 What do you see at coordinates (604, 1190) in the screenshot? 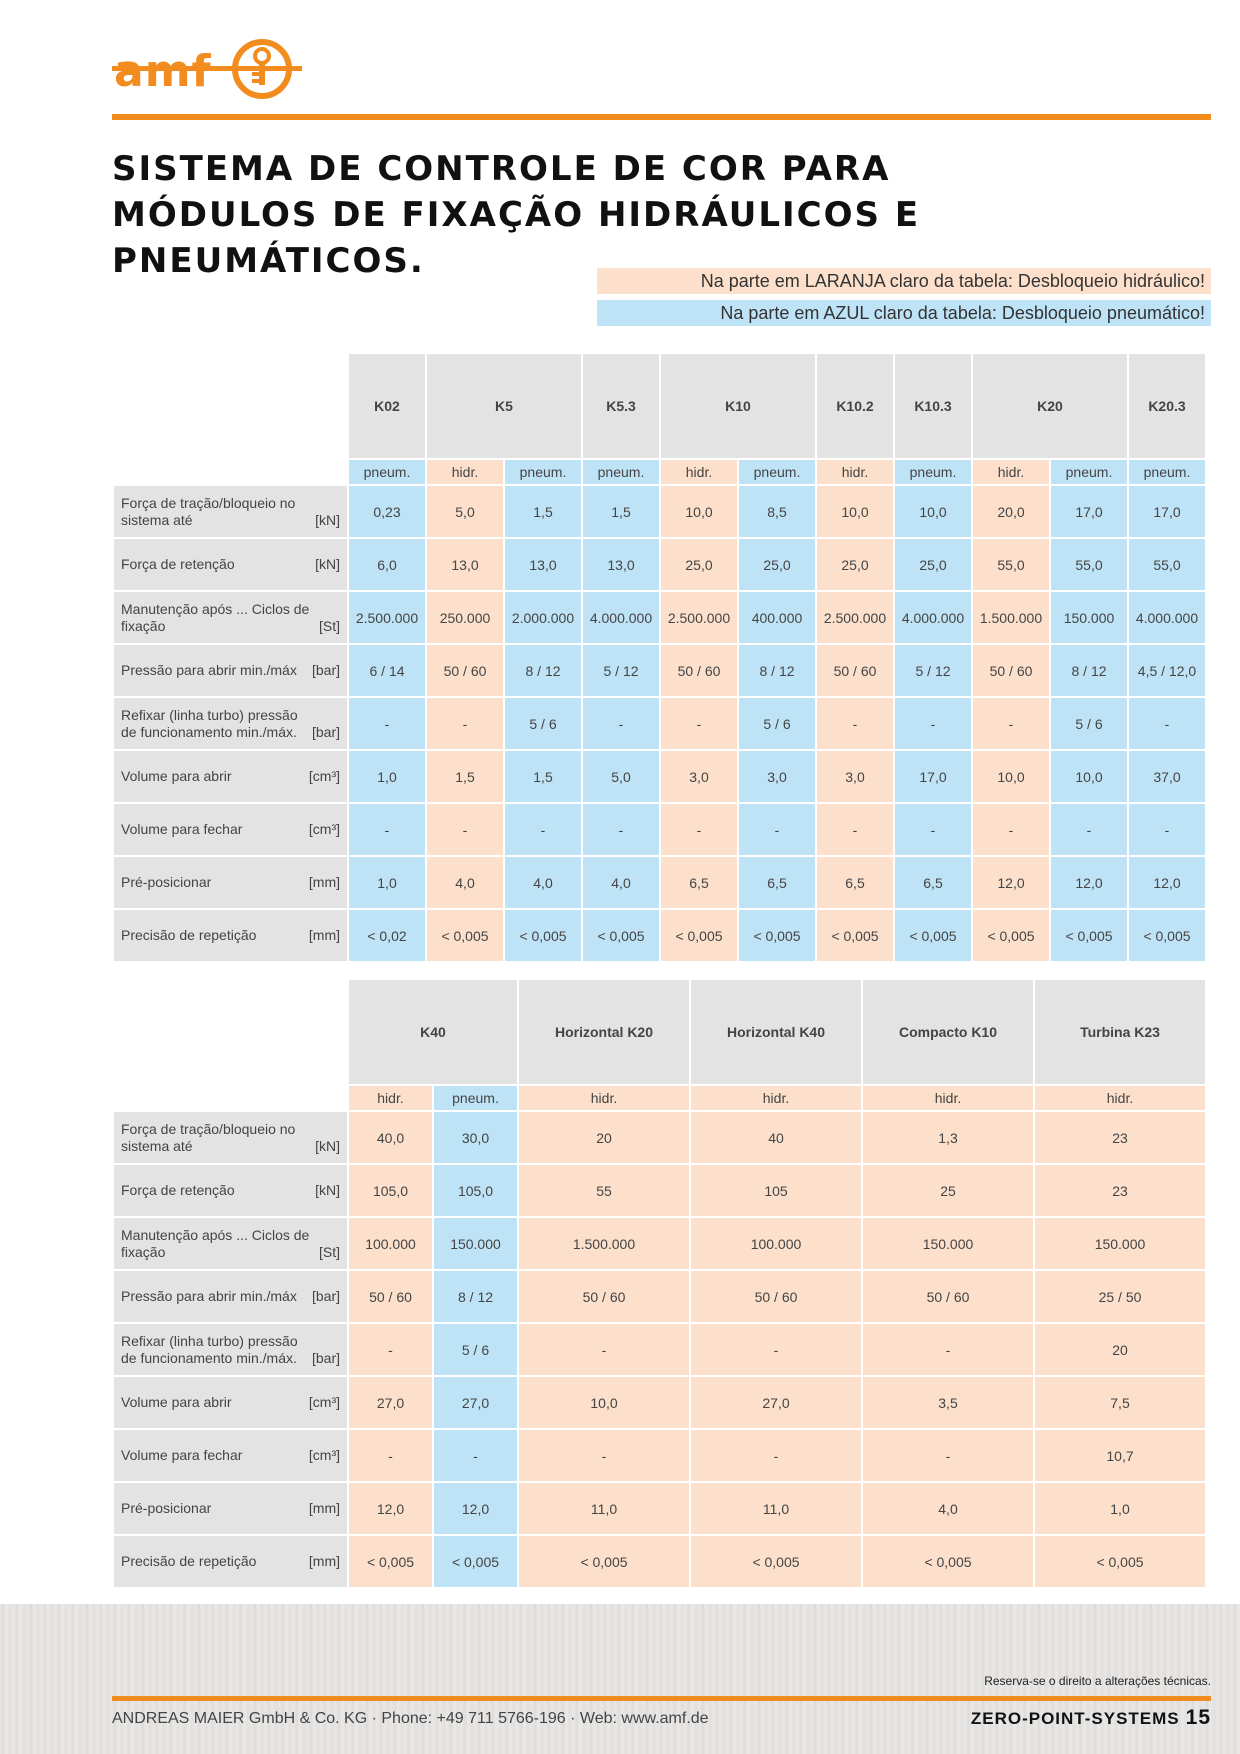
I see `table-cell: 55` at bounding box center [604, 1190].